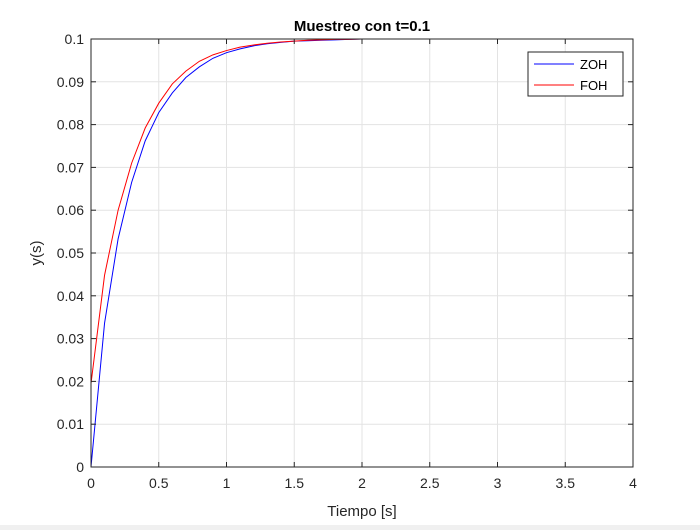 This screenshot has height=530, width=700. Describe the element at coordinates (75, 39) in the screenshot. I see `y-tick-label: 0.1` at that location.